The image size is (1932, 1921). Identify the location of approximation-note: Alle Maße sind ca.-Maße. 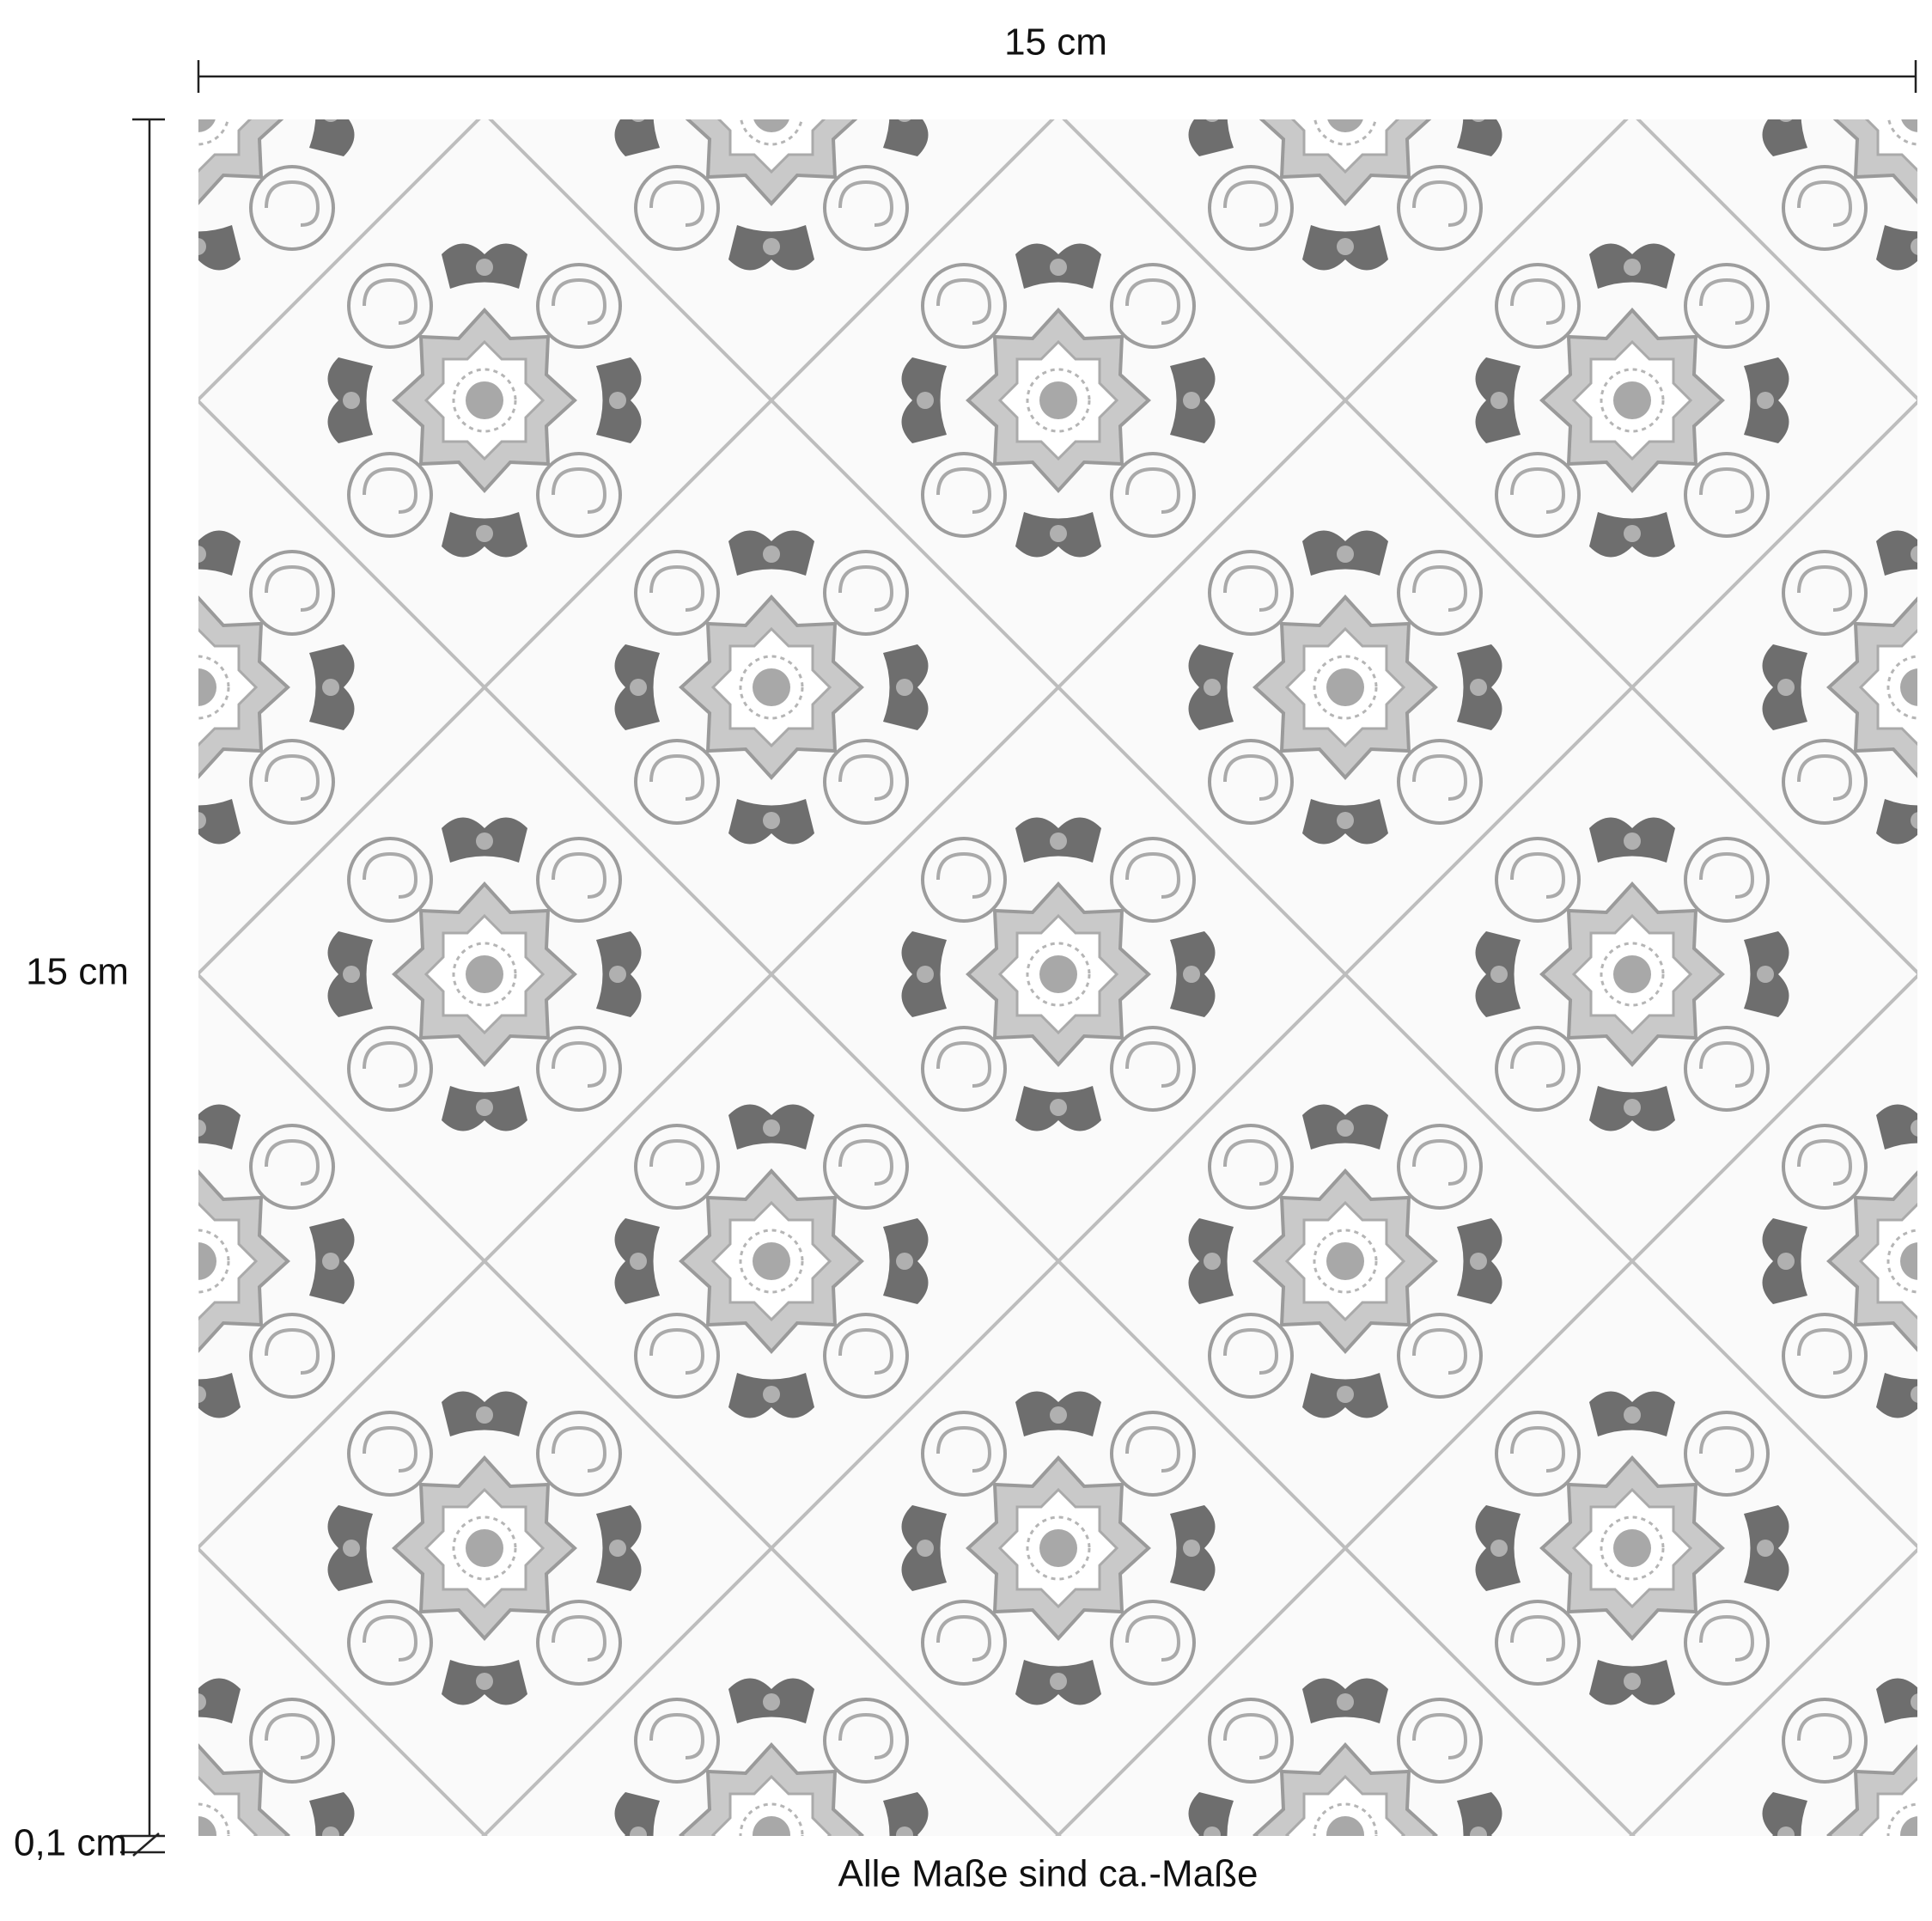
(1048, 1874).